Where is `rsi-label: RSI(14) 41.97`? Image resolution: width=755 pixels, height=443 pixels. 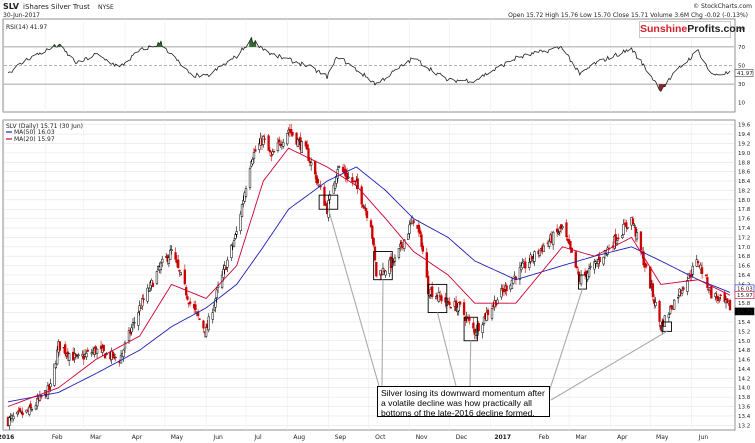
rsi-label: RSI(14) 41.97 is located at coordinates (26, 27).